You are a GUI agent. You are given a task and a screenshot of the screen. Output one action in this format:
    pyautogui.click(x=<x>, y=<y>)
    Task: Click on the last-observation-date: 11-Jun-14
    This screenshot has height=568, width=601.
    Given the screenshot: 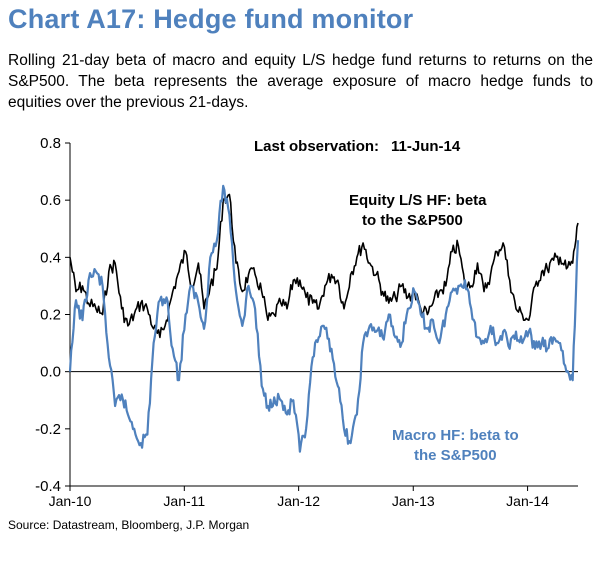 What is the action you would take?
    pyautogui.click(x=426, y=146)
    